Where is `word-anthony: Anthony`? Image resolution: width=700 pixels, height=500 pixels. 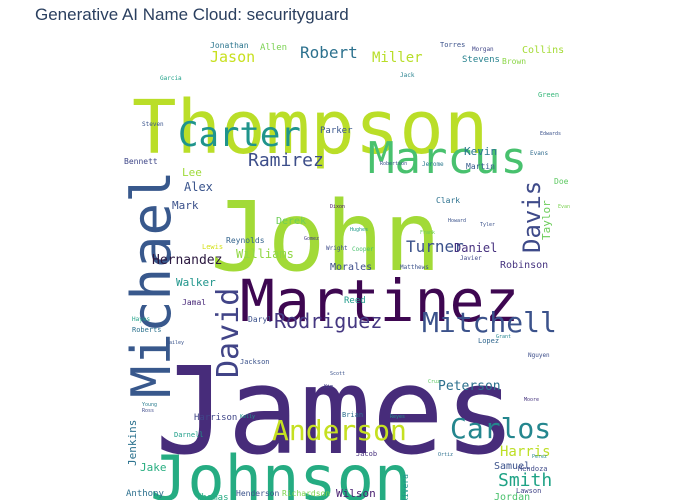 word-anthony: Anthony is located at coordinates (145, 494).